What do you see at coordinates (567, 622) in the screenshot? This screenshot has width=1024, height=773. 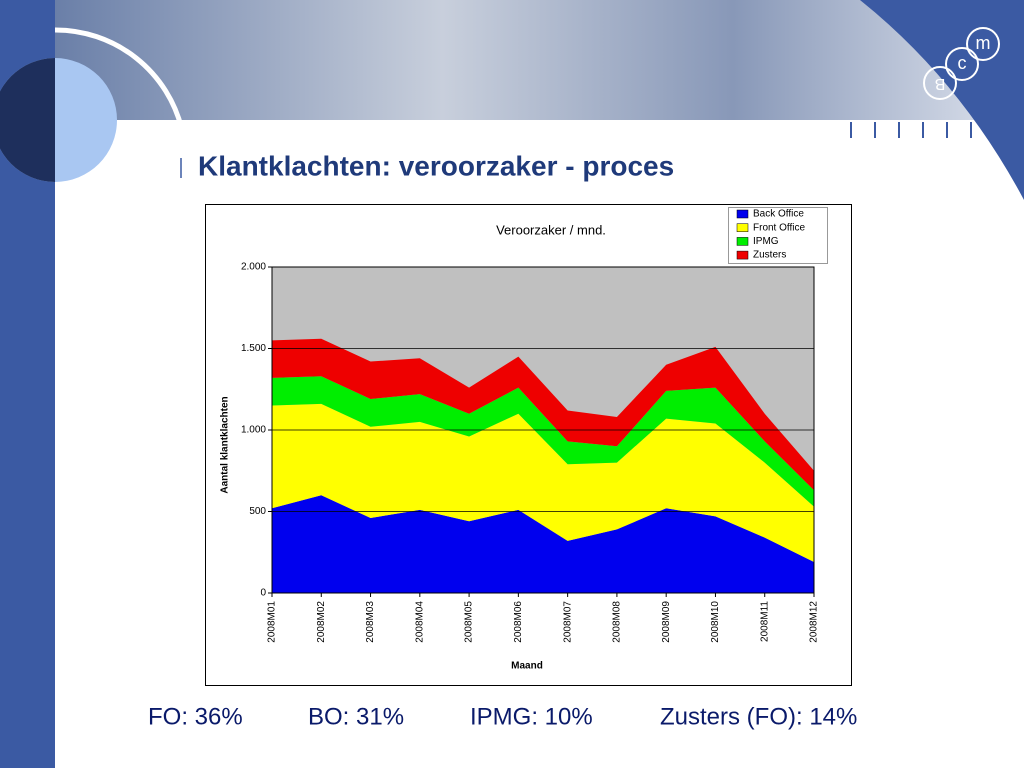 I see `x-tick-label: 2008M07` at bounding box center [567, 622].